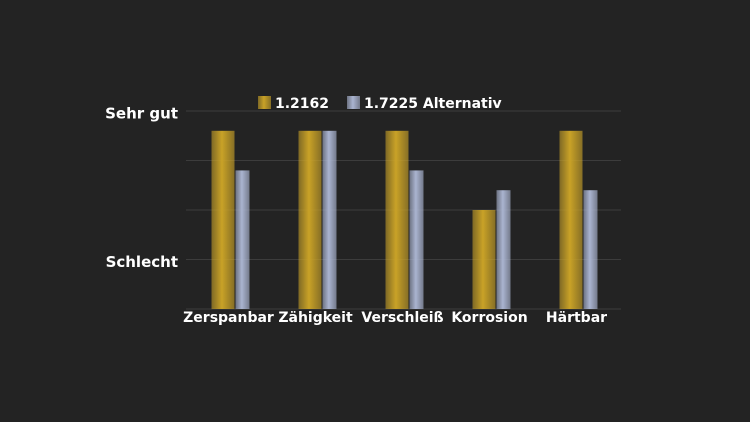 This screenshot has height=422, width=750. I want to click on legend-label: 1.2162, so click(302, 104).